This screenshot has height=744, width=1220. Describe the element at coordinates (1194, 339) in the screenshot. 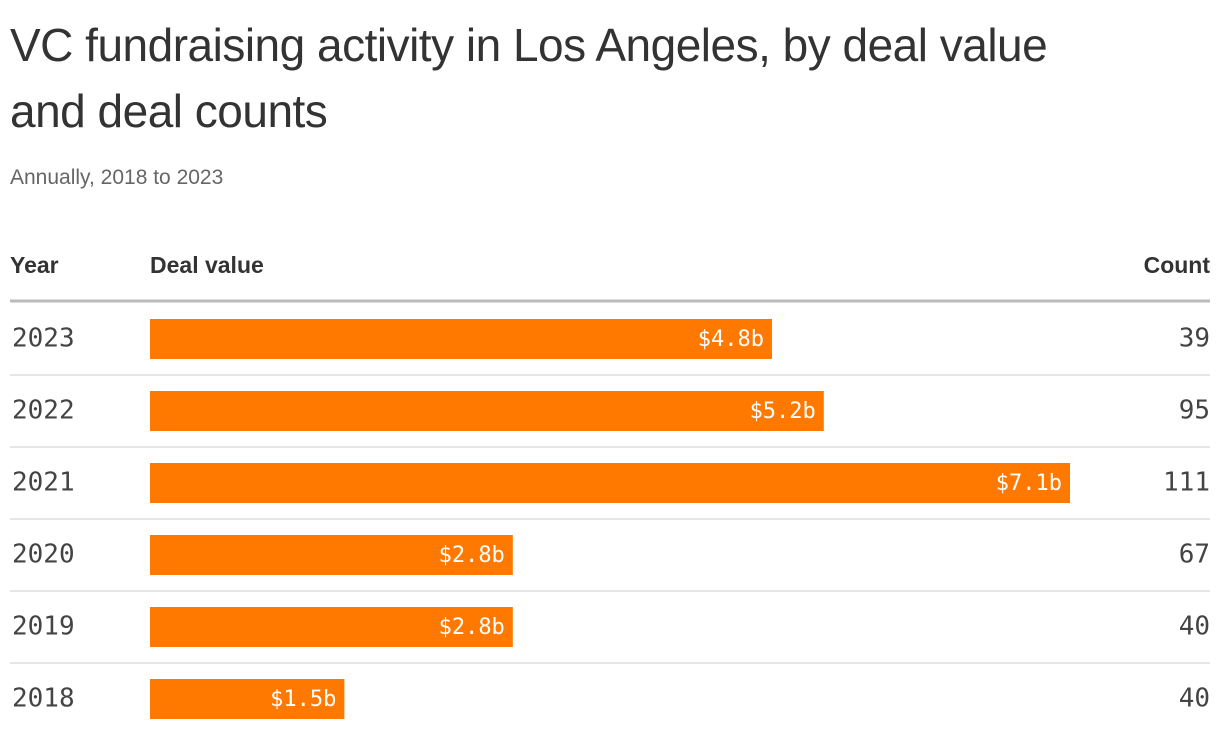

I see `count-label: 39` at that location.